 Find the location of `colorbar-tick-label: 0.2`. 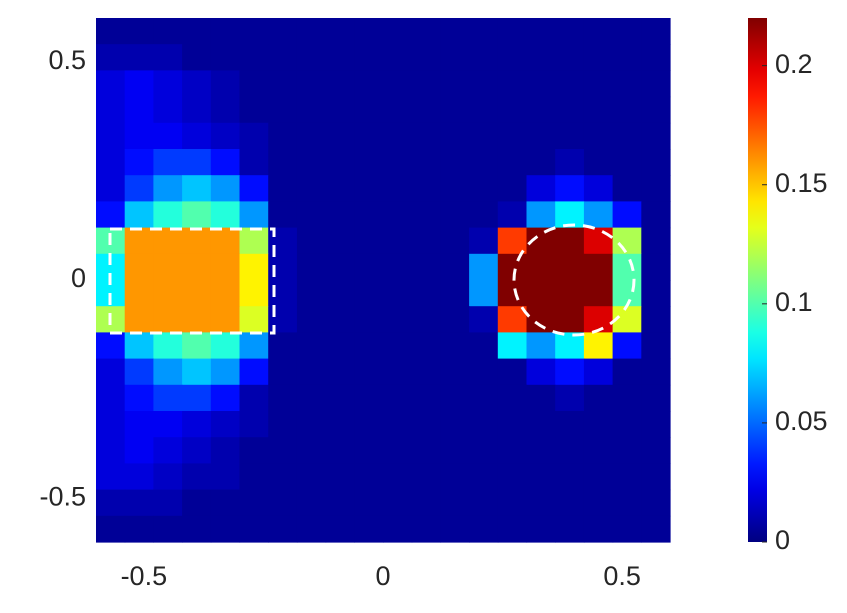

colorbar-tick-label: 0.2 is located at coordinates (794, 64).